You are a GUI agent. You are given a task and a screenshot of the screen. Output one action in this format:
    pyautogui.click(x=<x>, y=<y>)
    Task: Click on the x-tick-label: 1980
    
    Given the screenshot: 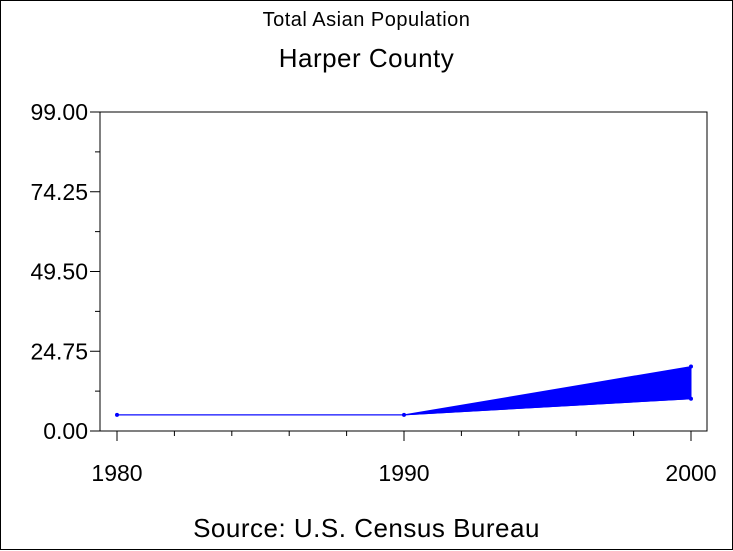 What is the action you would take?
    pyautogui.click(x=116, y=473)
    